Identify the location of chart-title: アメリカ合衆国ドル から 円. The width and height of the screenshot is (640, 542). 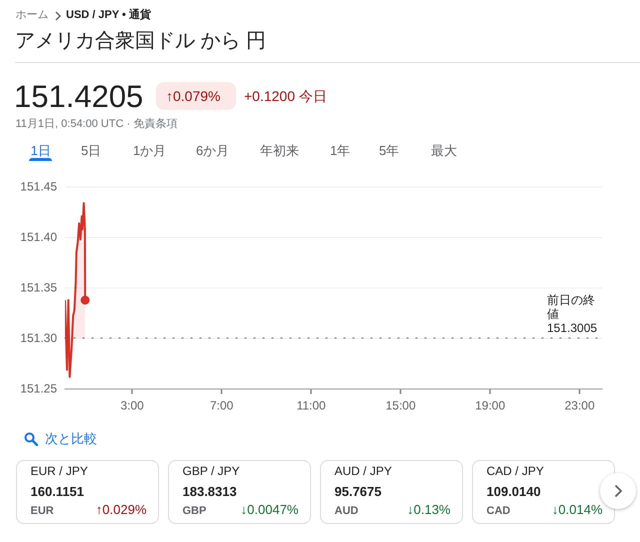
(140, 41).